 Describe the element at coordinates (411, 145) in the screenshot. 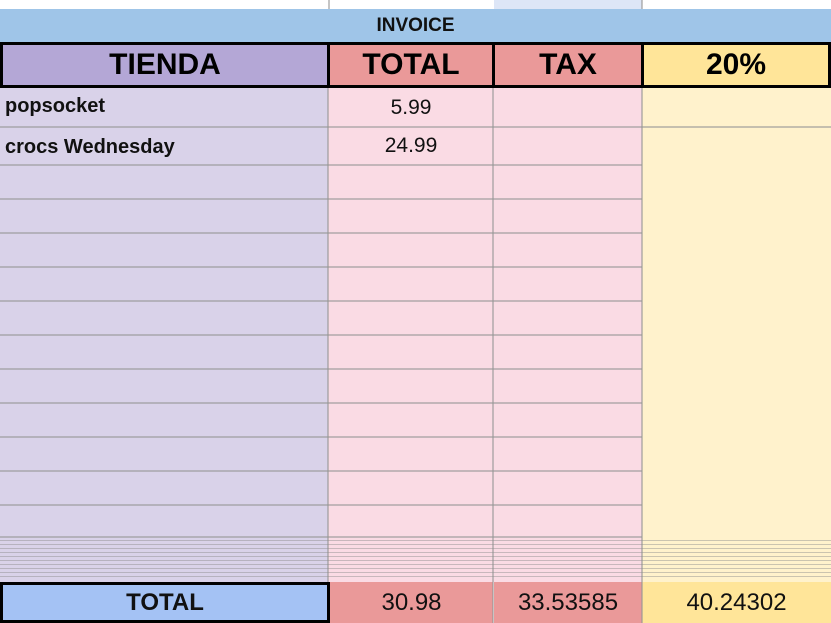

I see `total-cell-crocs: 24.99` at that location.